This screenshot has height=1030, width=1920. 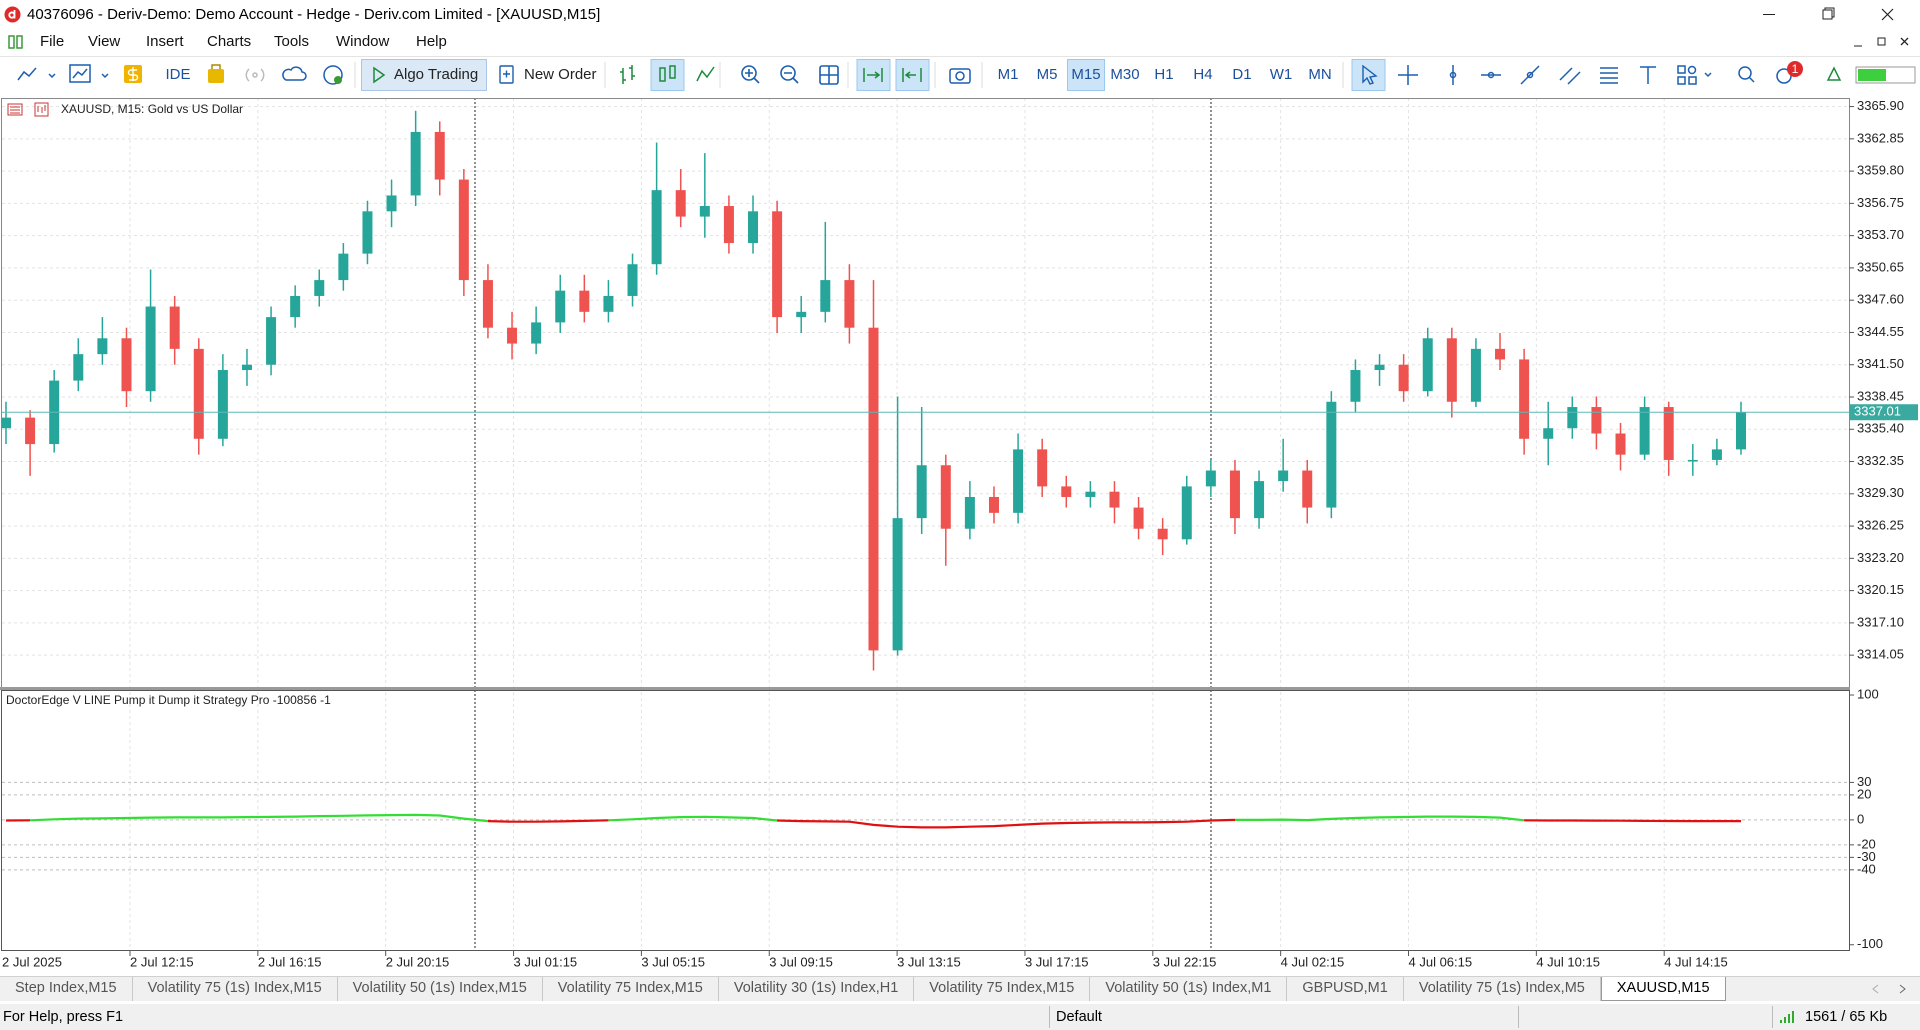 I want to click on timeframe-button: M1, so click(x=1008, y=74).